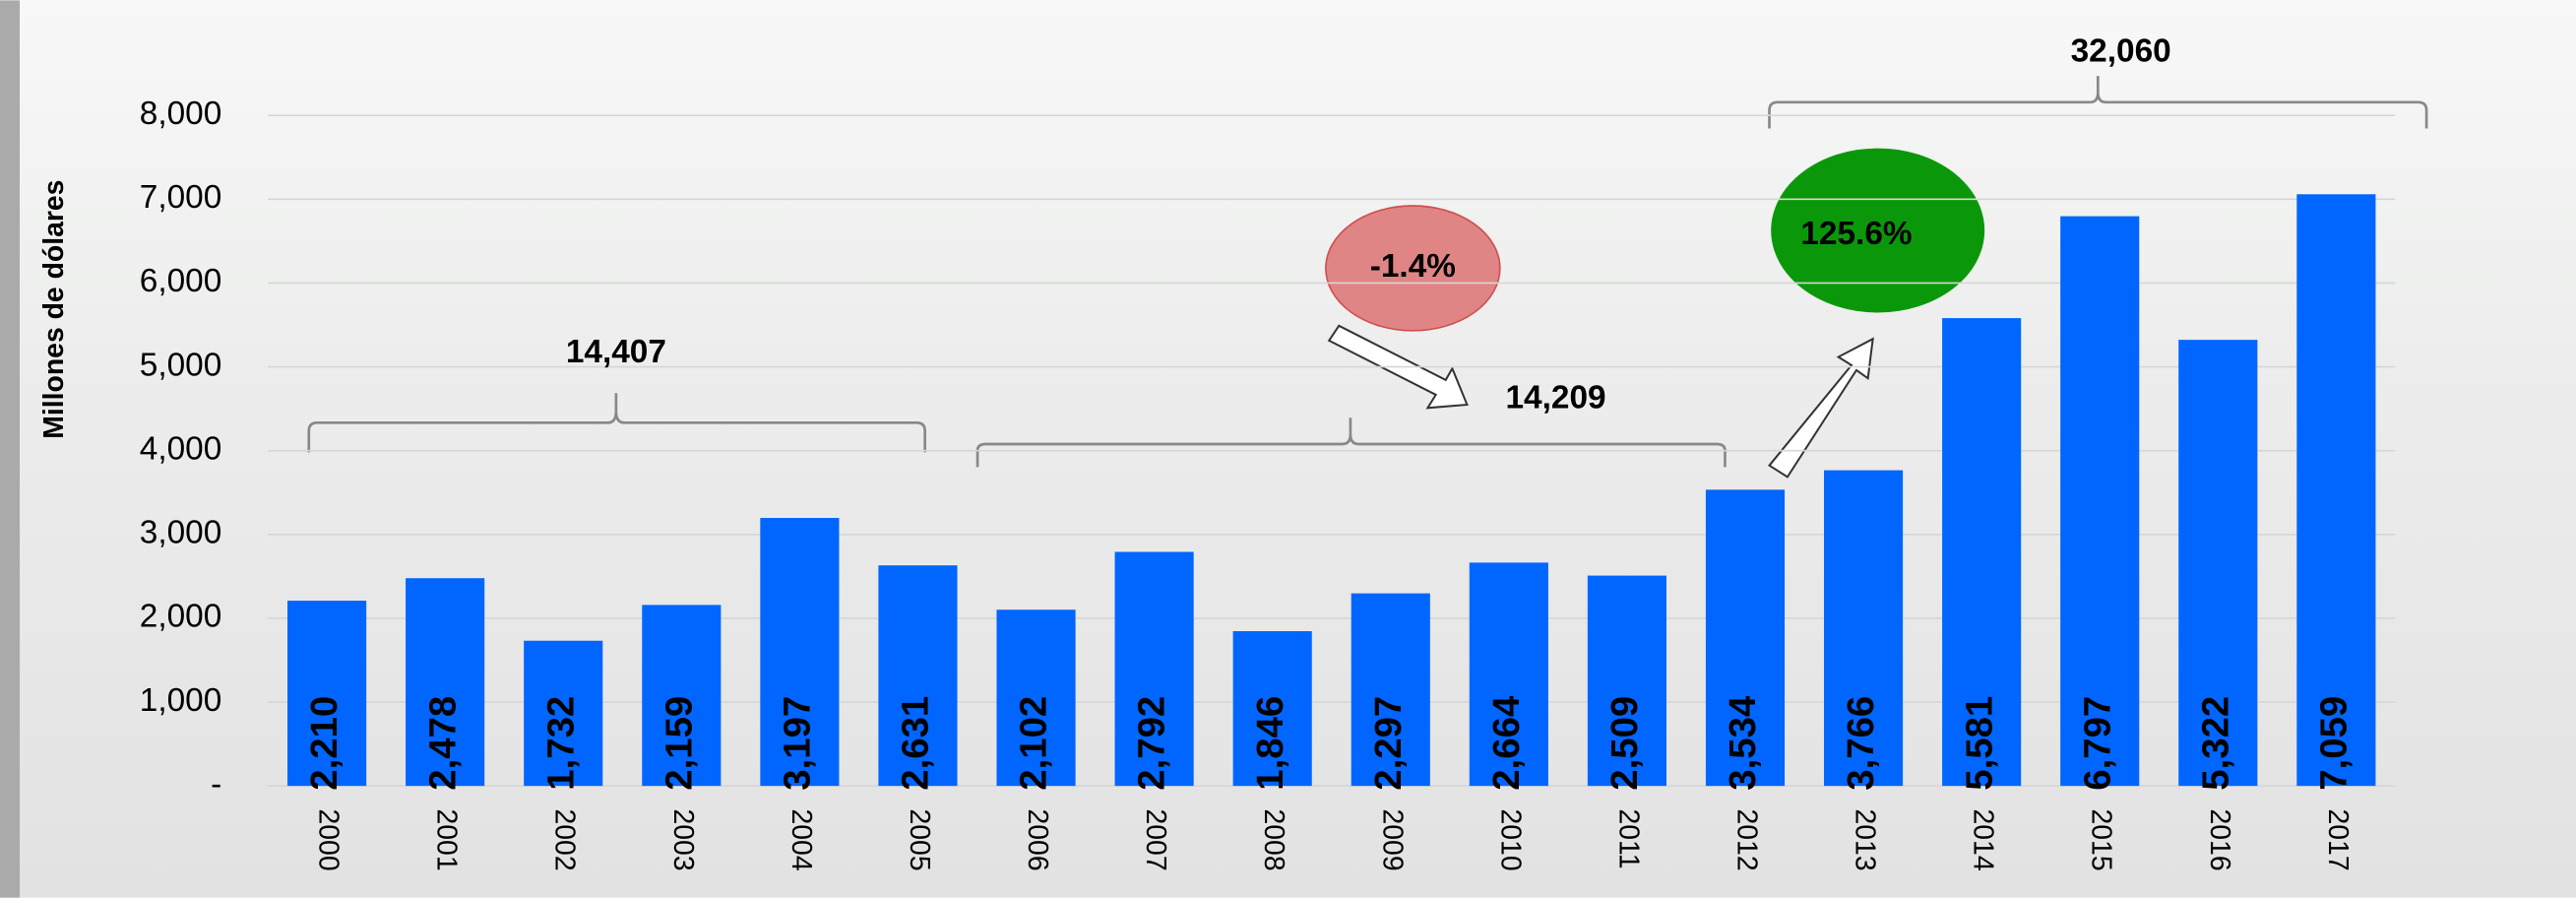 The image size is (2576, 898). Describe the element at coordinates (1624, 743) in the screenshot. I see `value-label: 2,509` at that location.